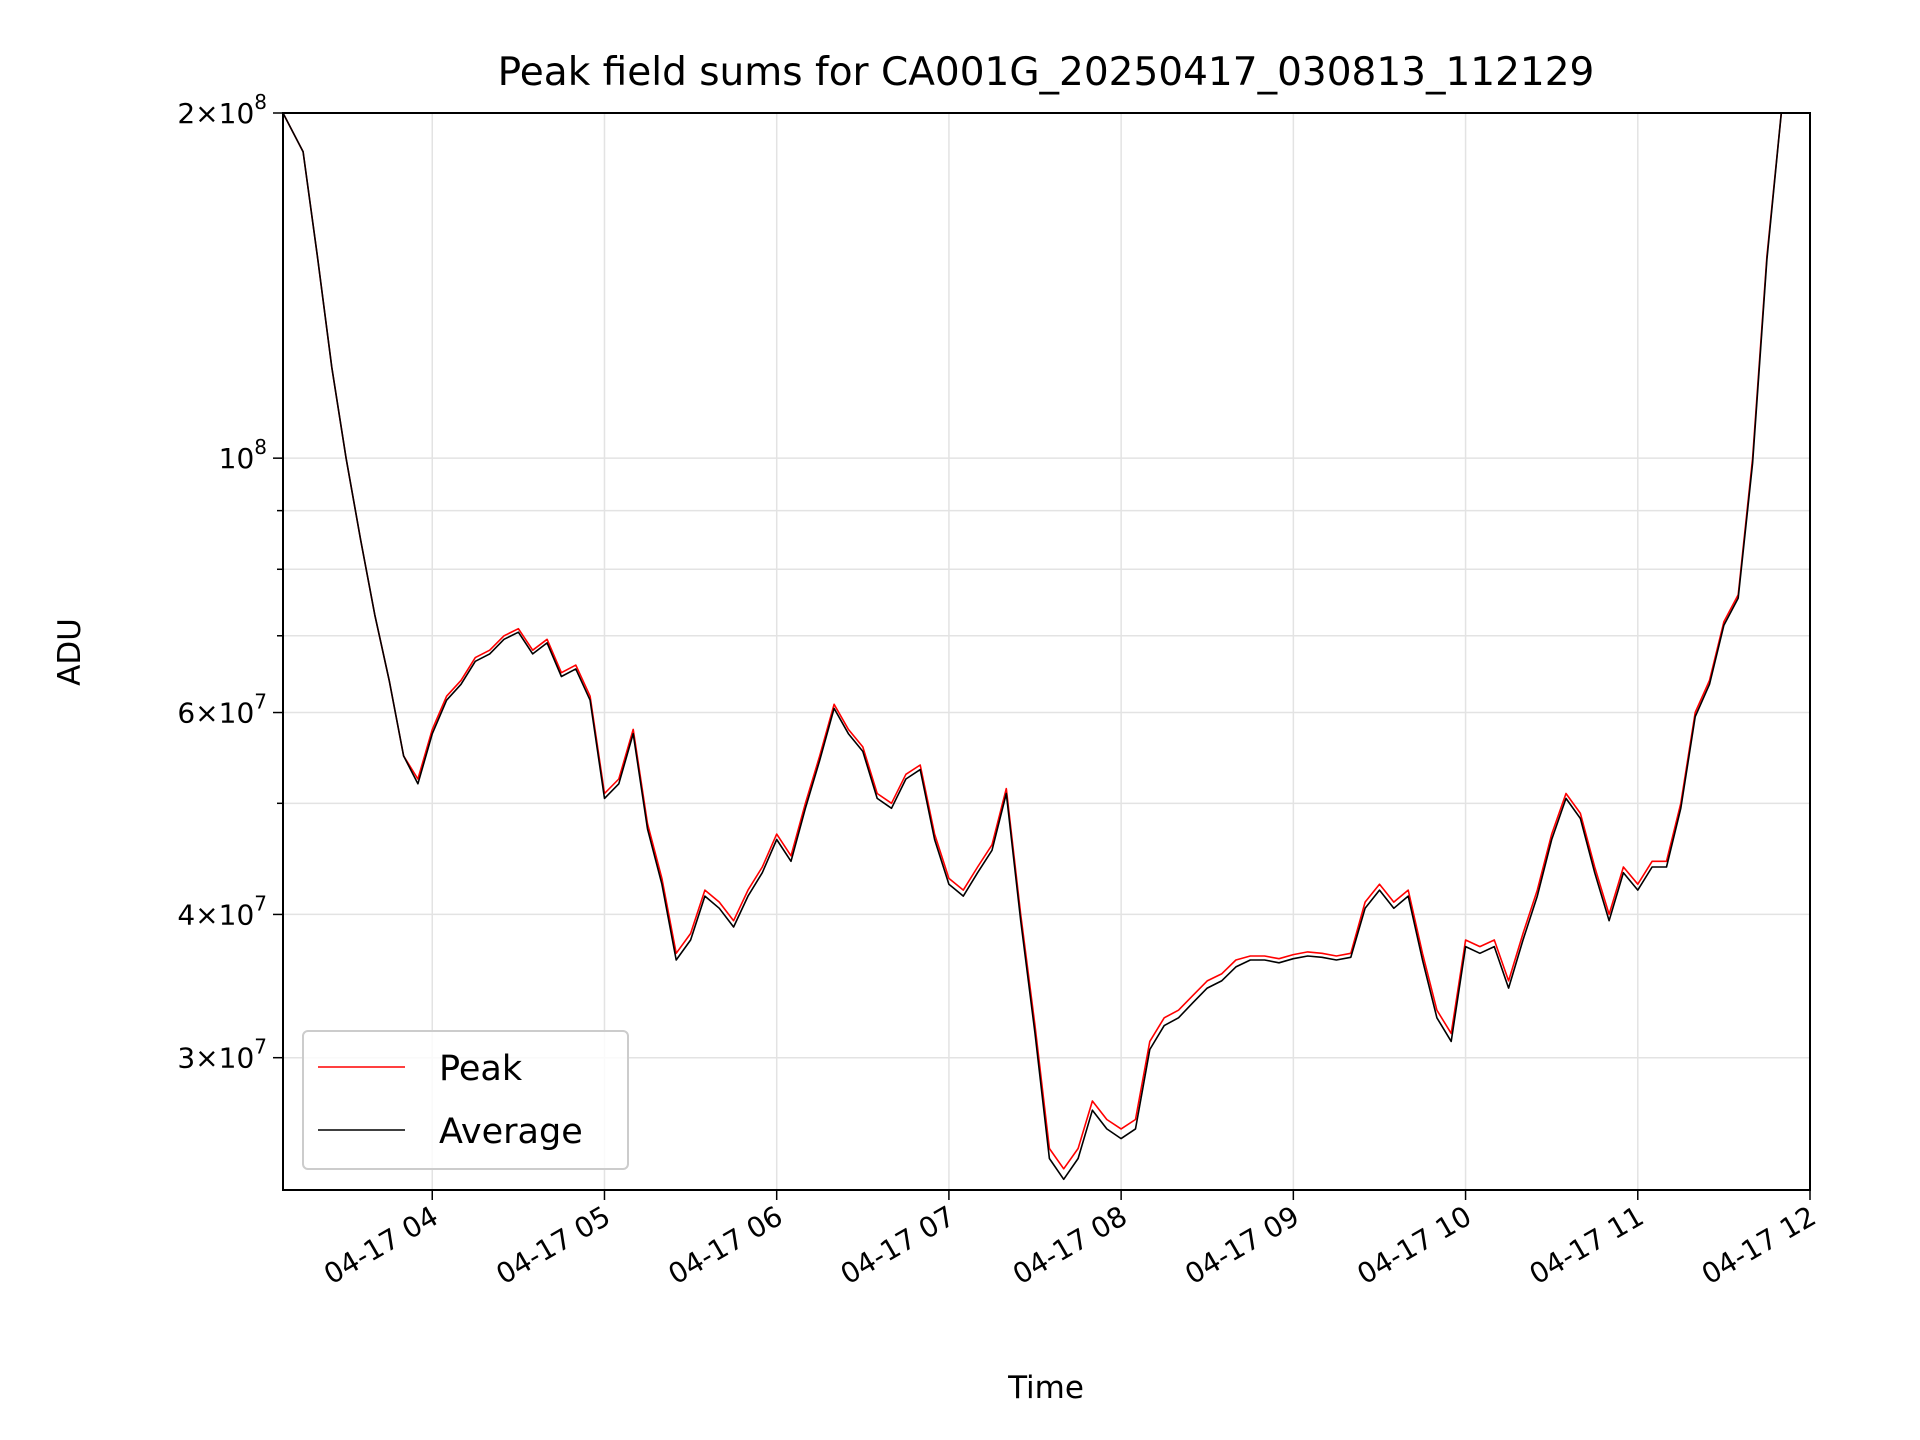 Image resolution: width=1920 pixels, height=1440 pixels. I want to click on x-tick-label: 04-17 05, so click(553, 1245).